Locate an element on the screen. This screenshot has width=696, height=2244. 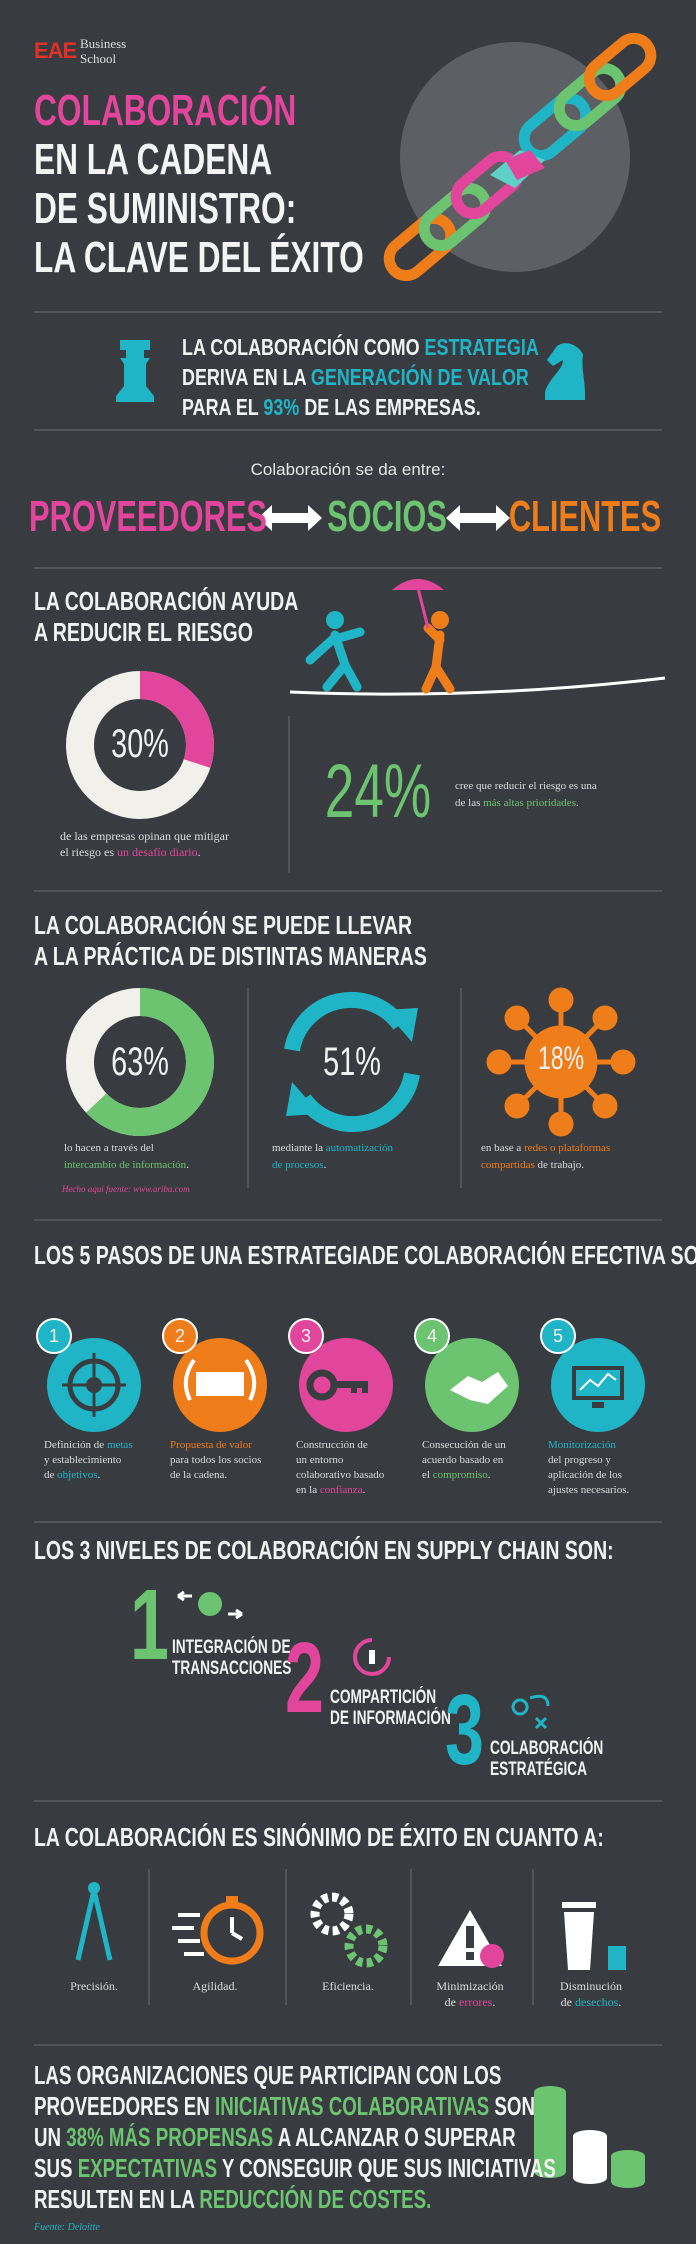
cycle-arrowhead-part is located at coordinates (401, 1025).